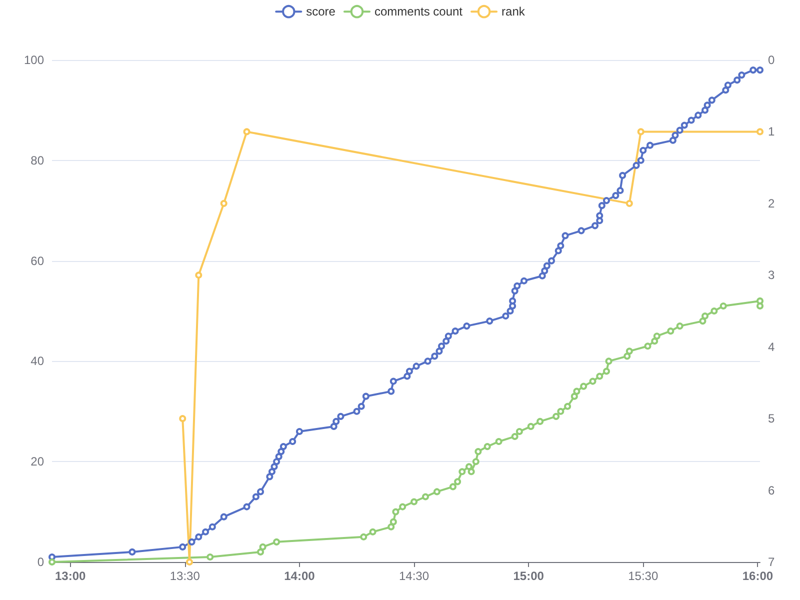 This screenshot has height=600, width=800. Describe the element at coordinates (414, 576) in the screenshot. I see `x-tick-label: 14:30` at that location.